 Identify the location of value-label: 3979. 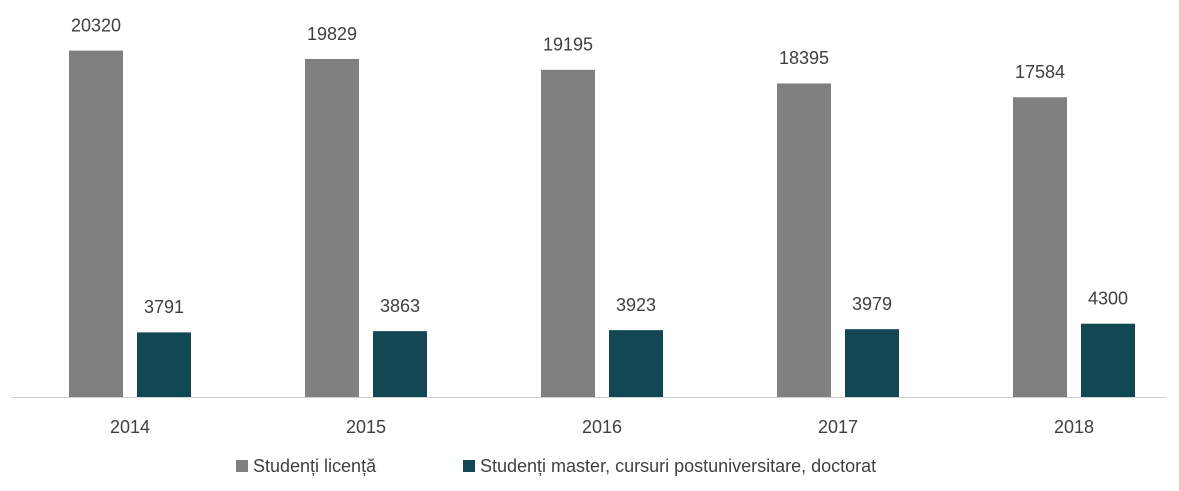
(872, 304).